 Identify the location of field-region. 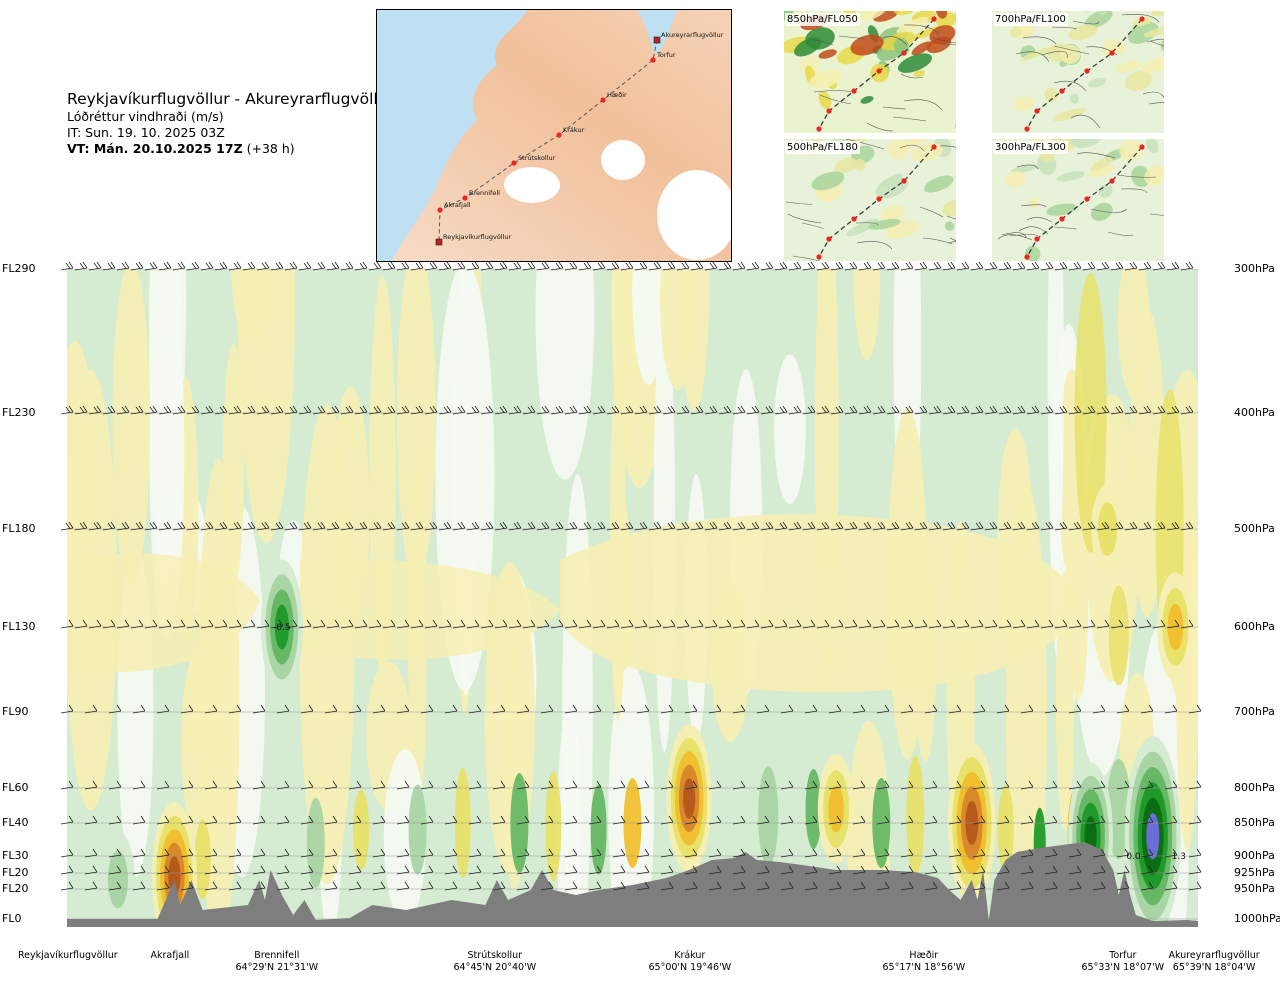
(430, 609).